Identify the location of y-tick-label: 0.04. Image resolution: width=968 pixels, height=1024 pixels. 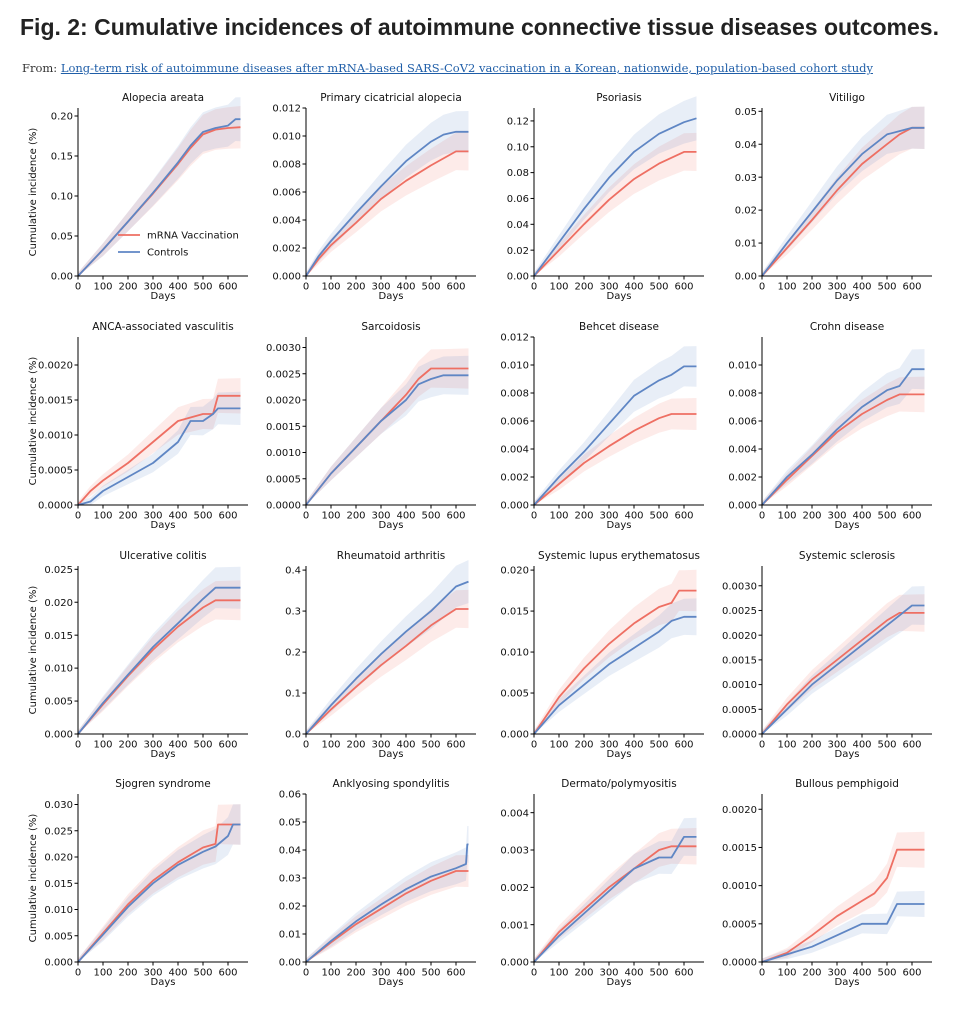
(290, 851).